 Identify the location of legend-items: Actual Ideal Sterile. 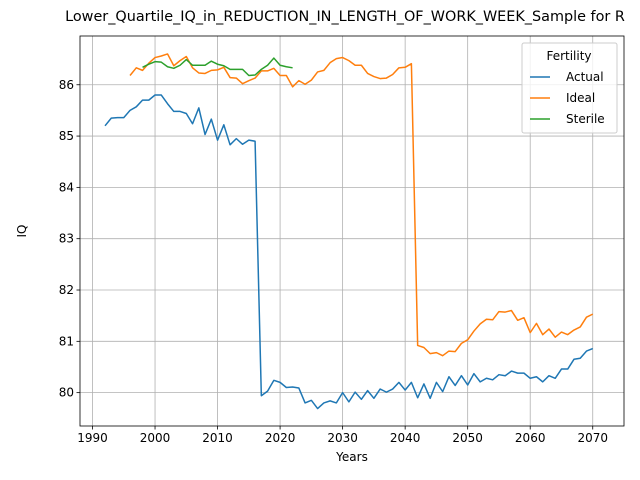
(567, 98).